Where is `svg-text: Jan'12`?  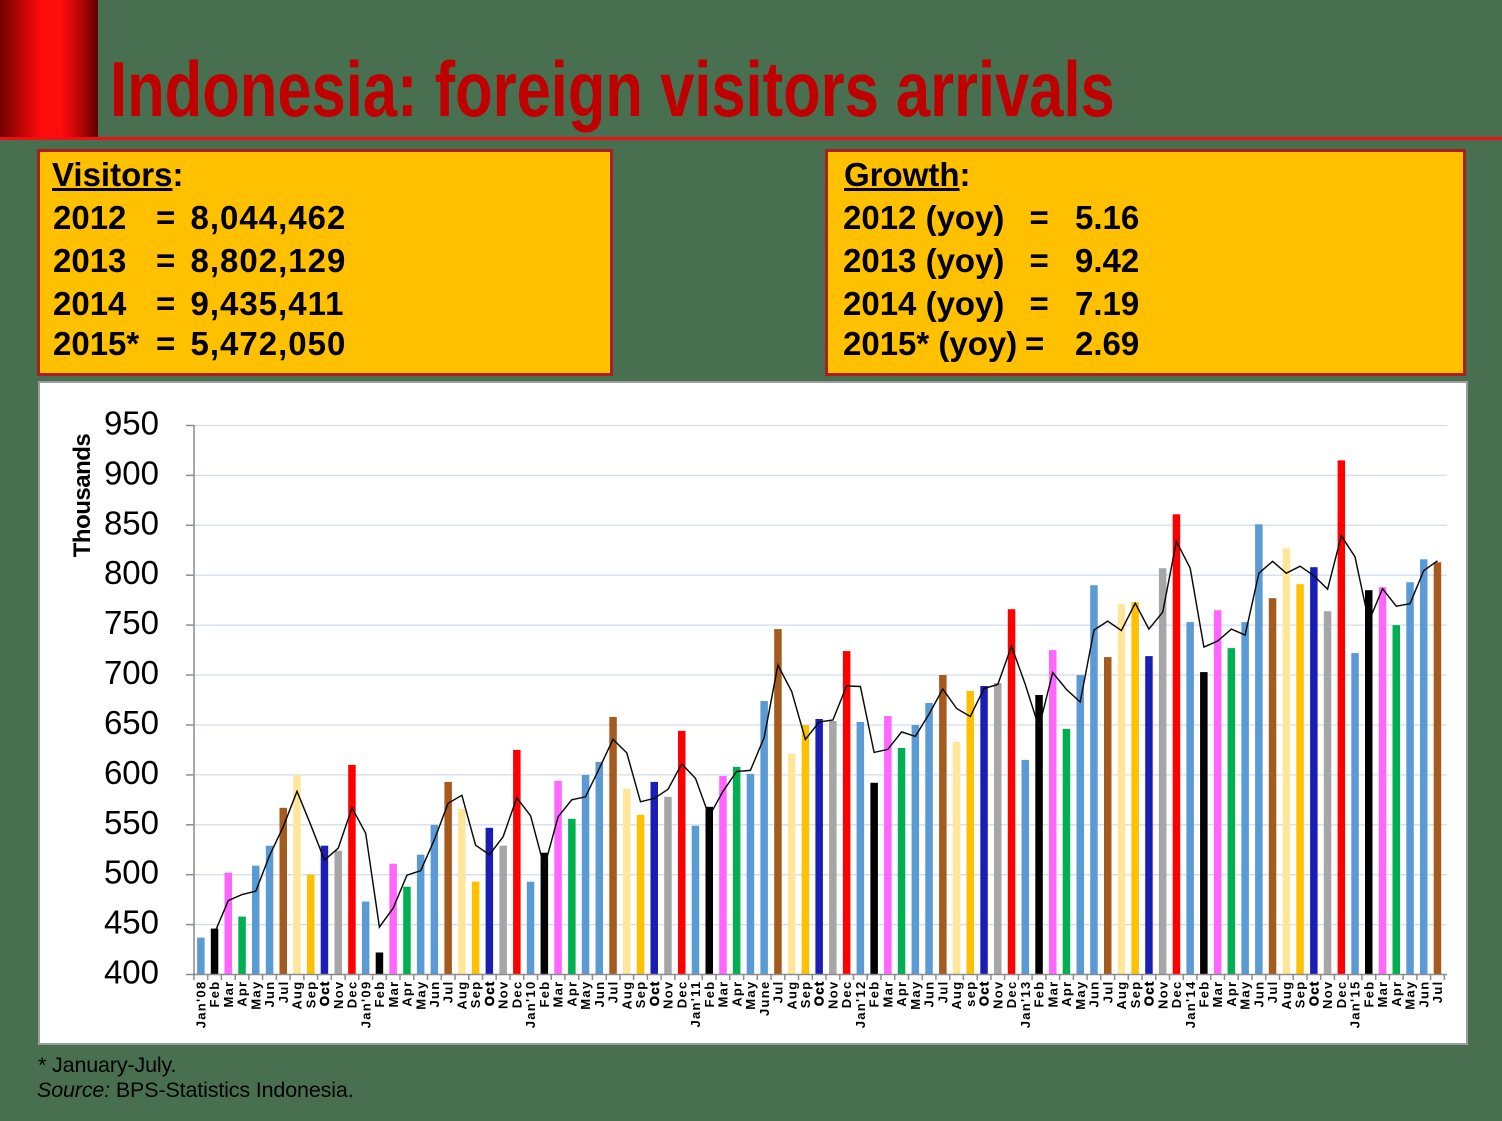
svg-text: Jan'12 is located at coordinates (860, 1005).